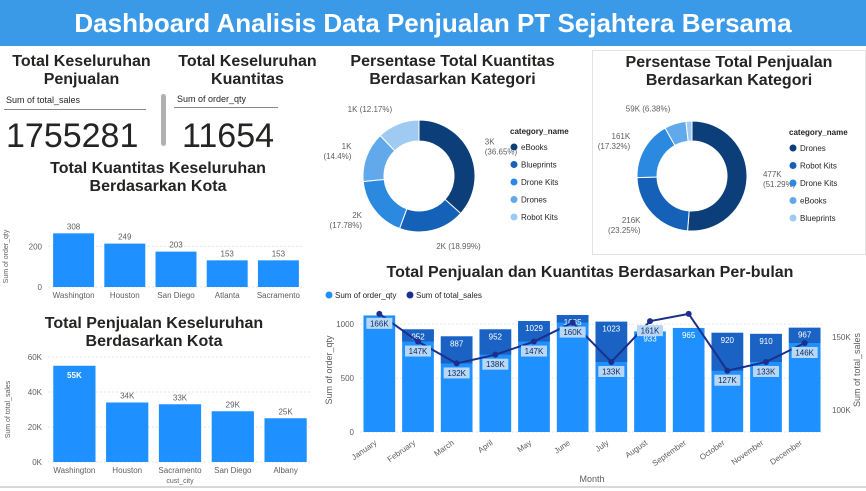  What do you see at coordinates (212, 99) in the screenshot?
I see `kpi-field-label: Sum of order_qty` at bounding box center [212, 99].